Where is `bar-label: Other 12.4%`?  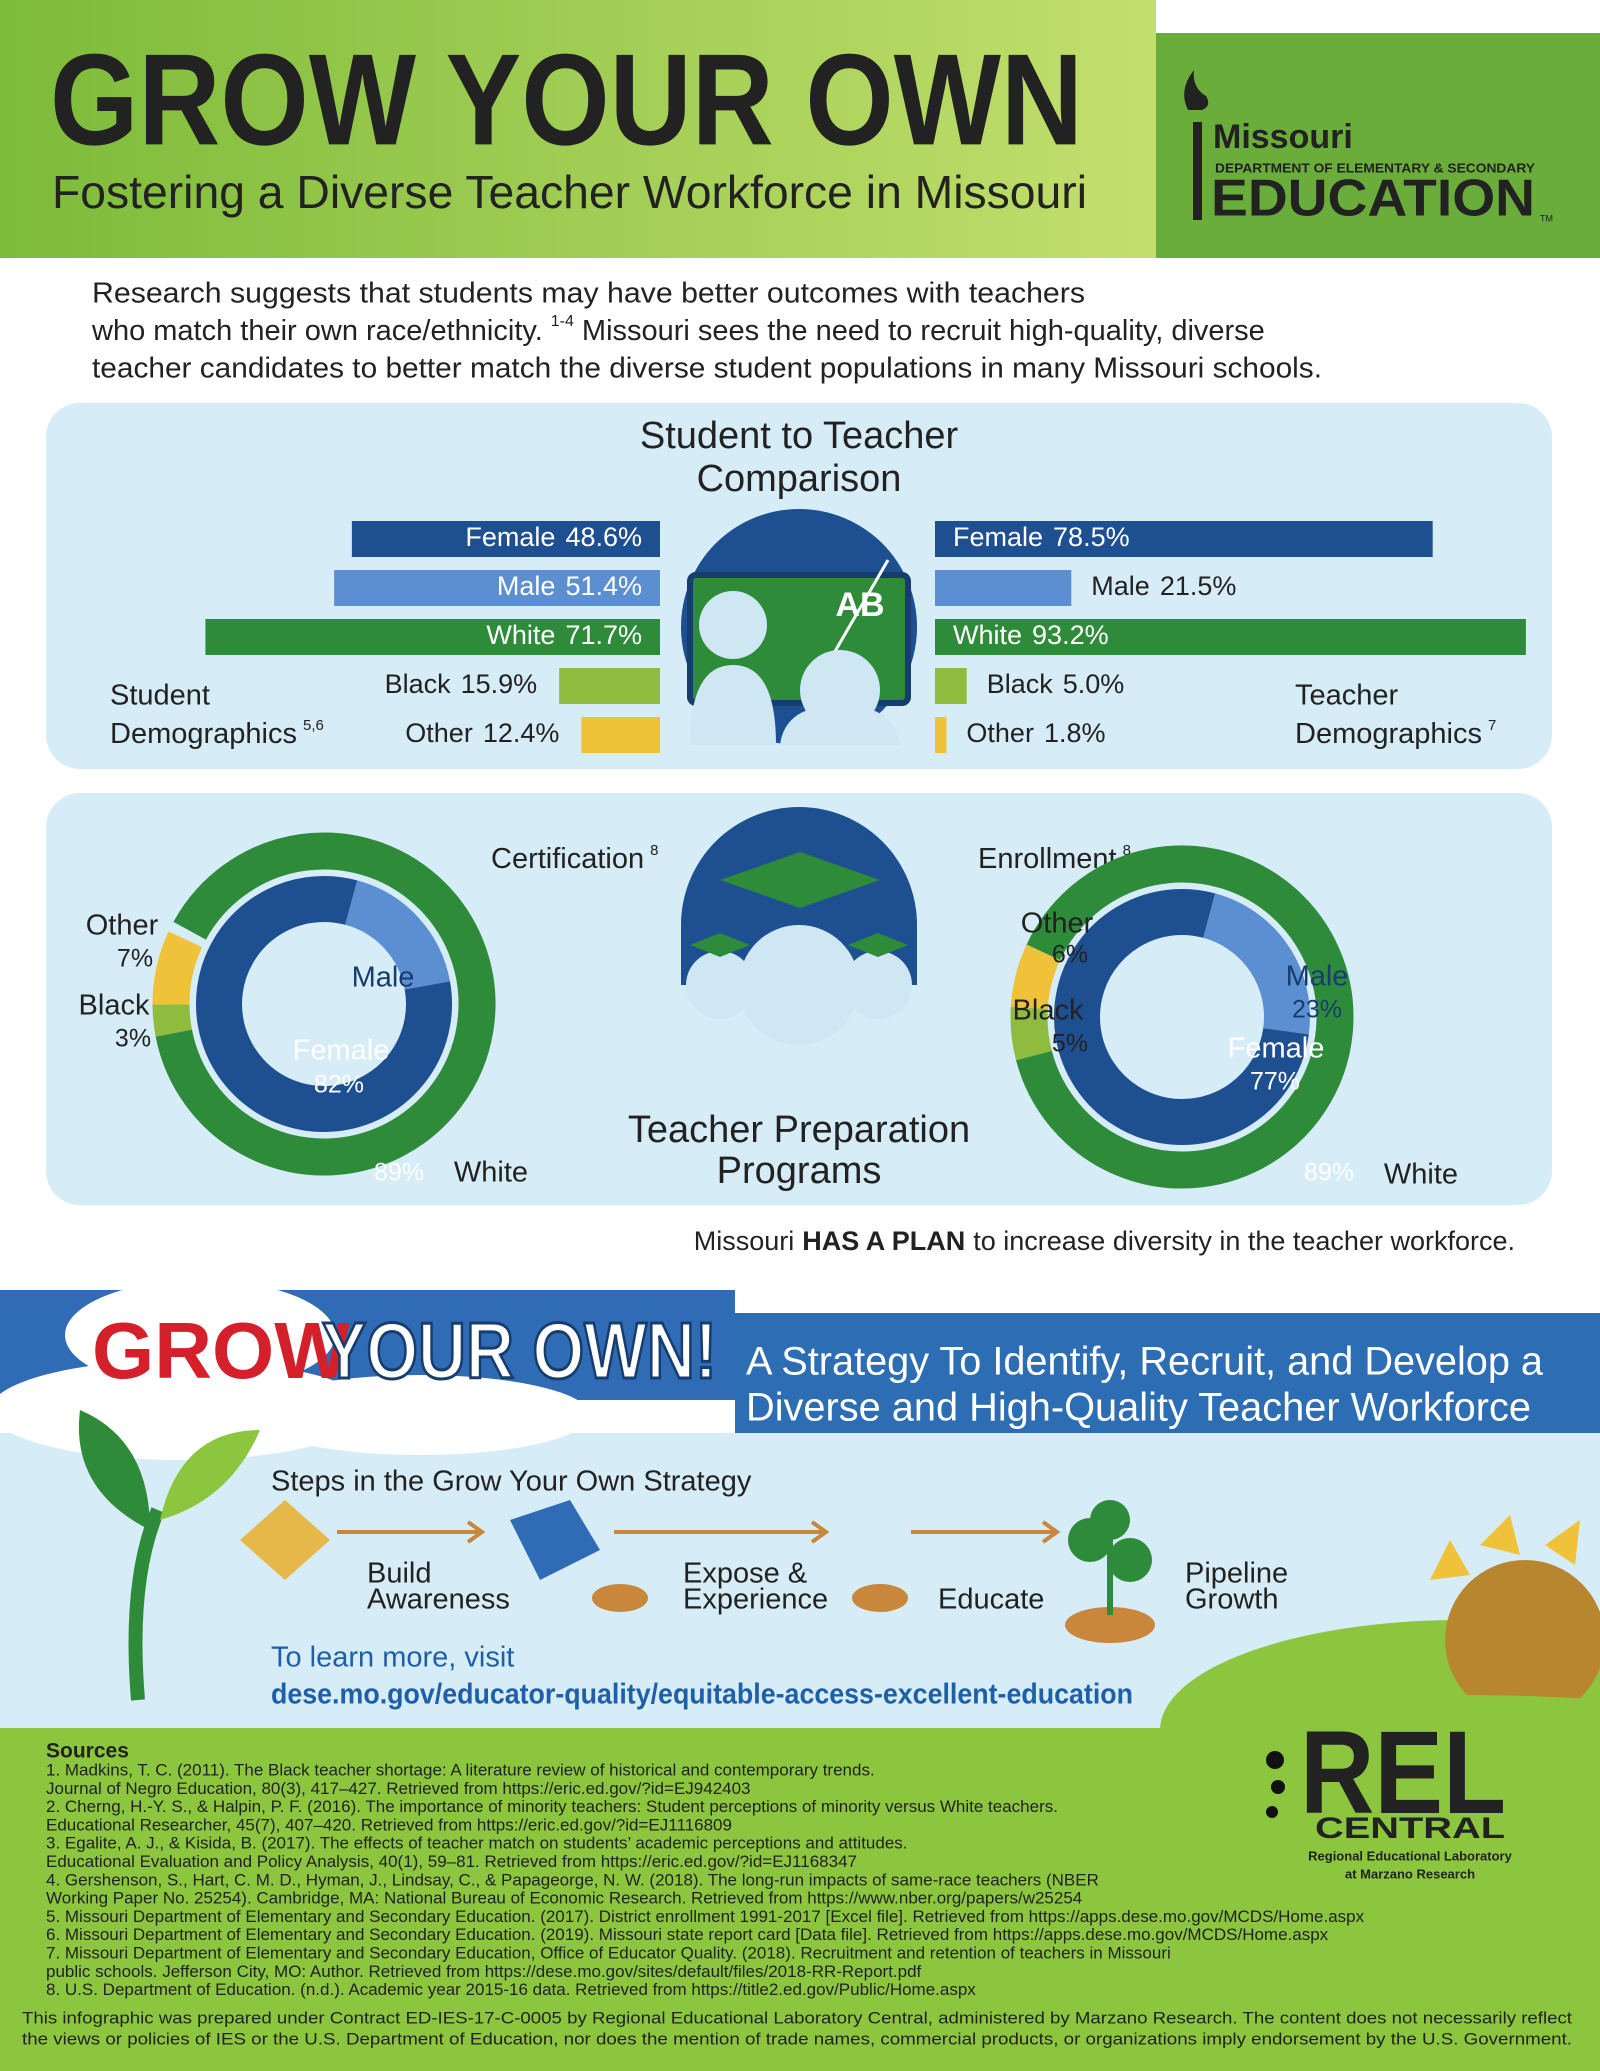
bar-label: Other 12.4% is located at coordinates (482, 733).